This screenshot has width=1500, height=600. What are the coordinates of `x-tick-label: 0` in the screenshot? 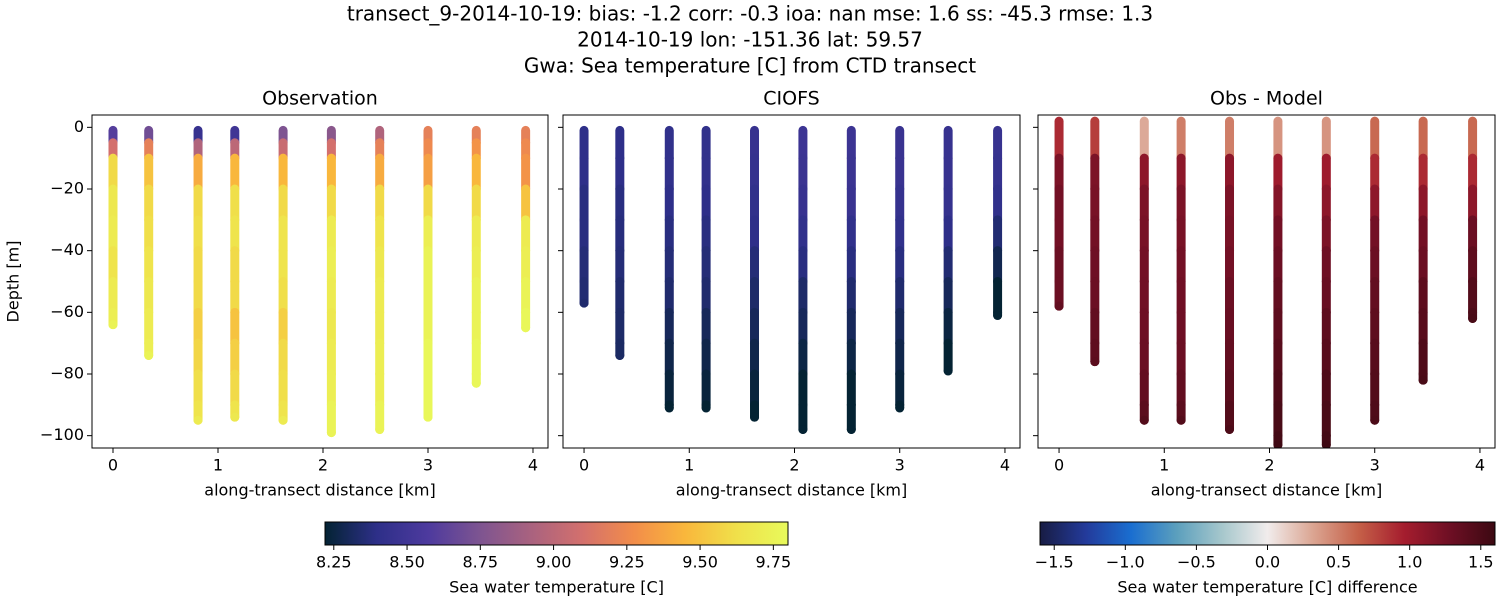 It's located at (1059, 465).